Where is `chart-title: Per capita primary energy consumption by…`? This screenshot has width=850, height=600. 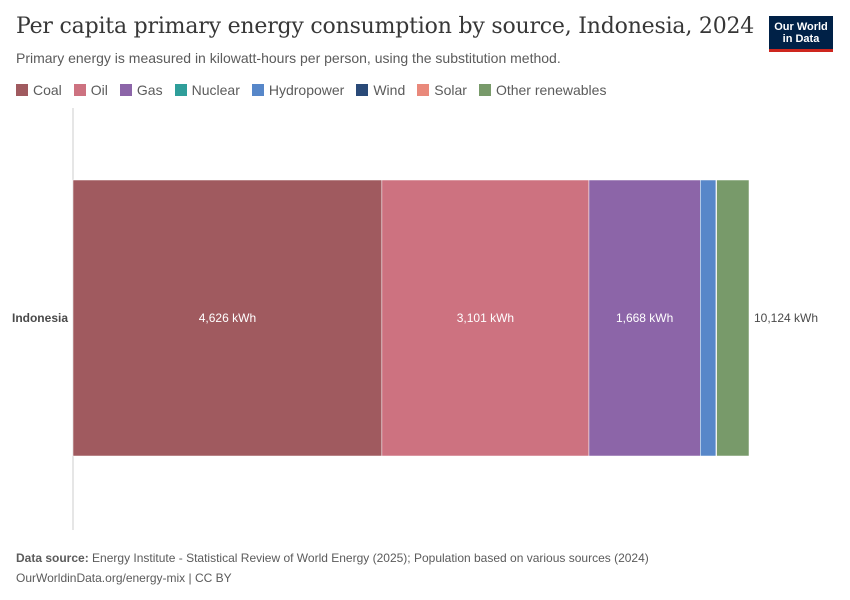
chart-title: Per capita primary energy consumption by… is located at coordinates (385, 26).